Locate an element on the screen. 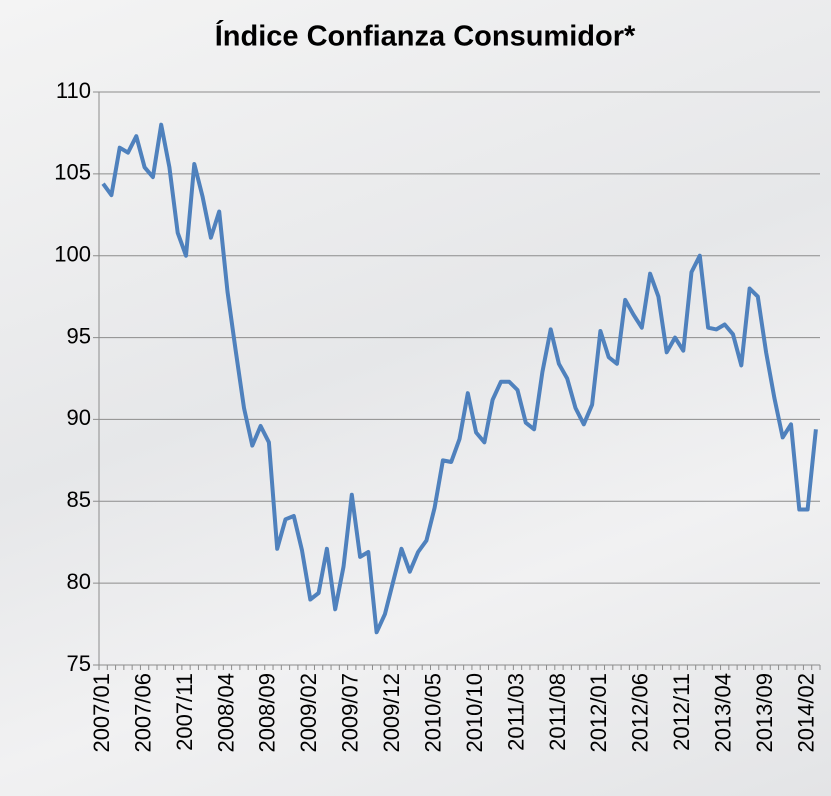 The image size is (831, 796). x-tick-label: 2007/01 is located at coordinates (101, 713).